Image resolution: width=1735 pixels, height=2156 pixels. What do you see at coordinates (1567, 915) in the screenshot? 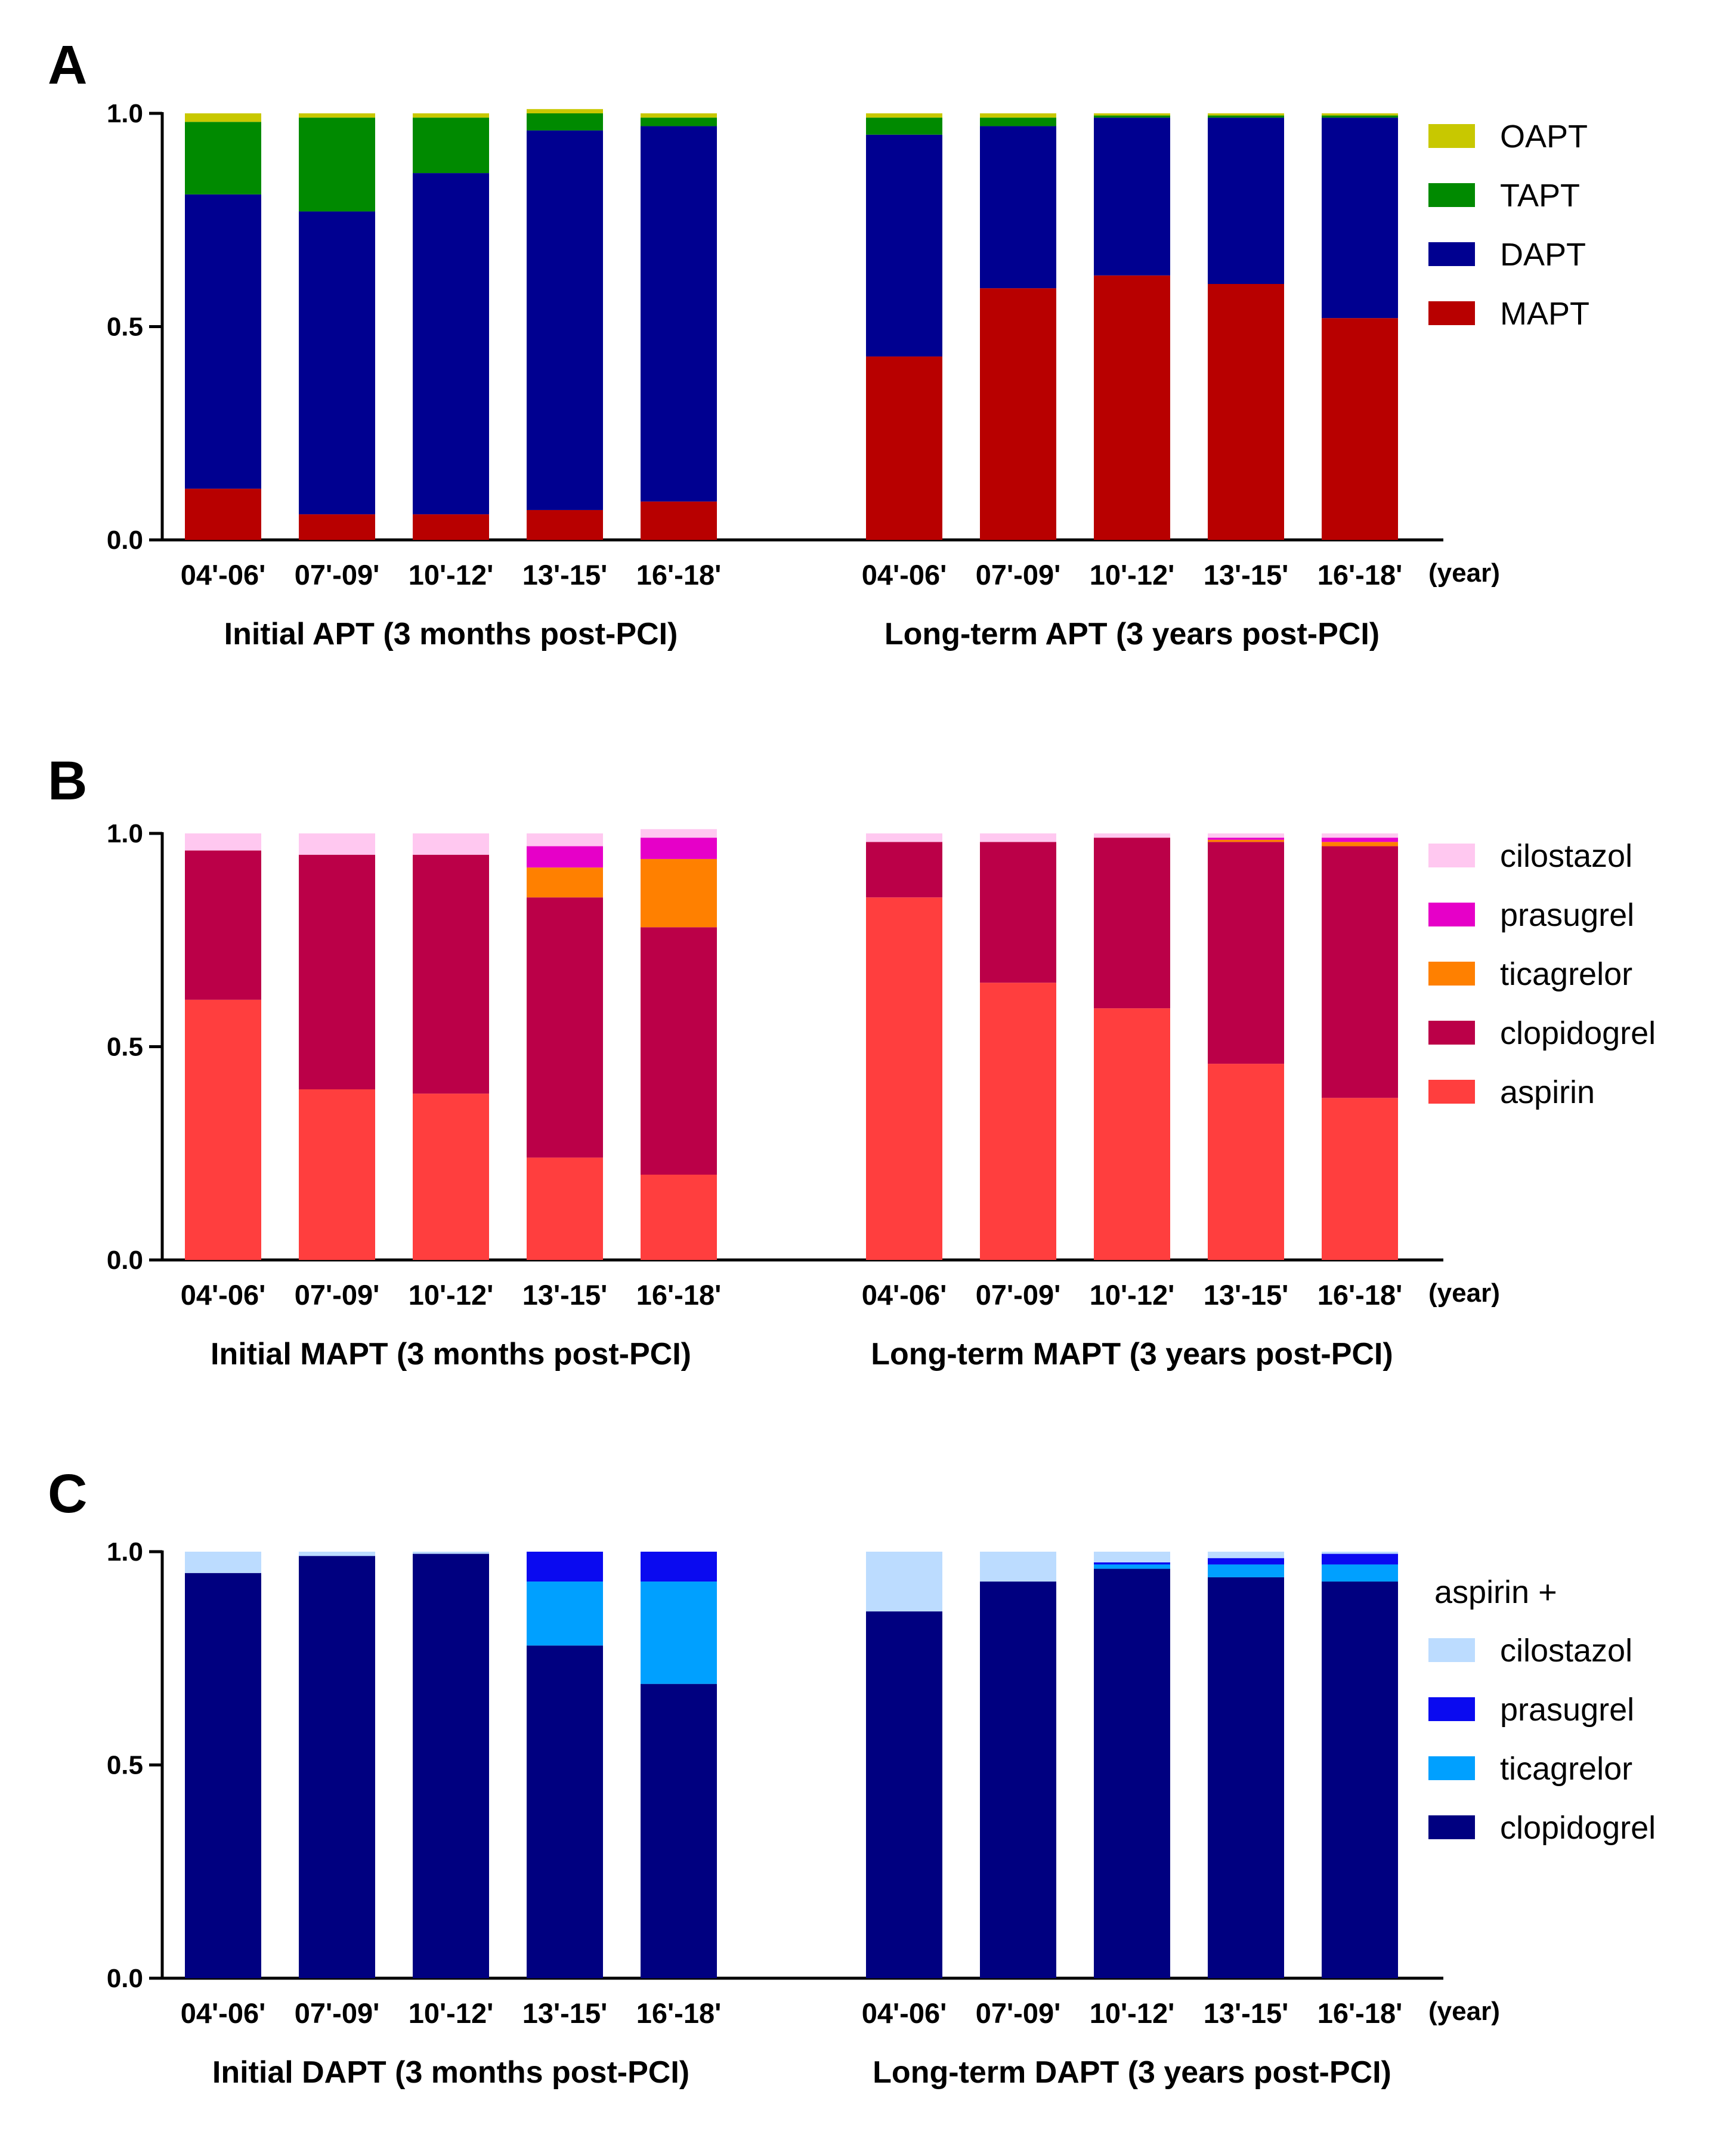
I see `legend-label-prasugrel: prasugrel` at bounding box center [1567, 915].